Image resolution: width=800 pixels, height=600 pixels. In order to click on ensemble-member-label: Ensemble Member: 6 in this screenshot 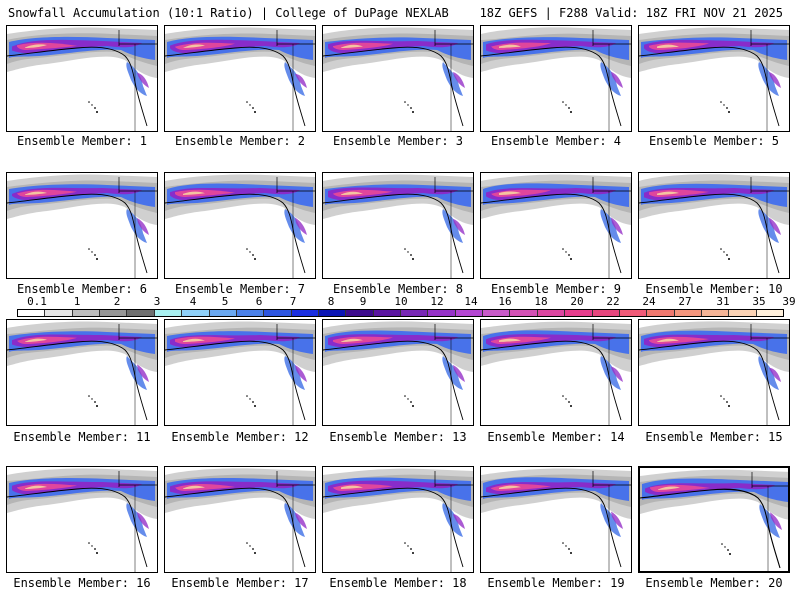, I will do `click(82, 289)`.